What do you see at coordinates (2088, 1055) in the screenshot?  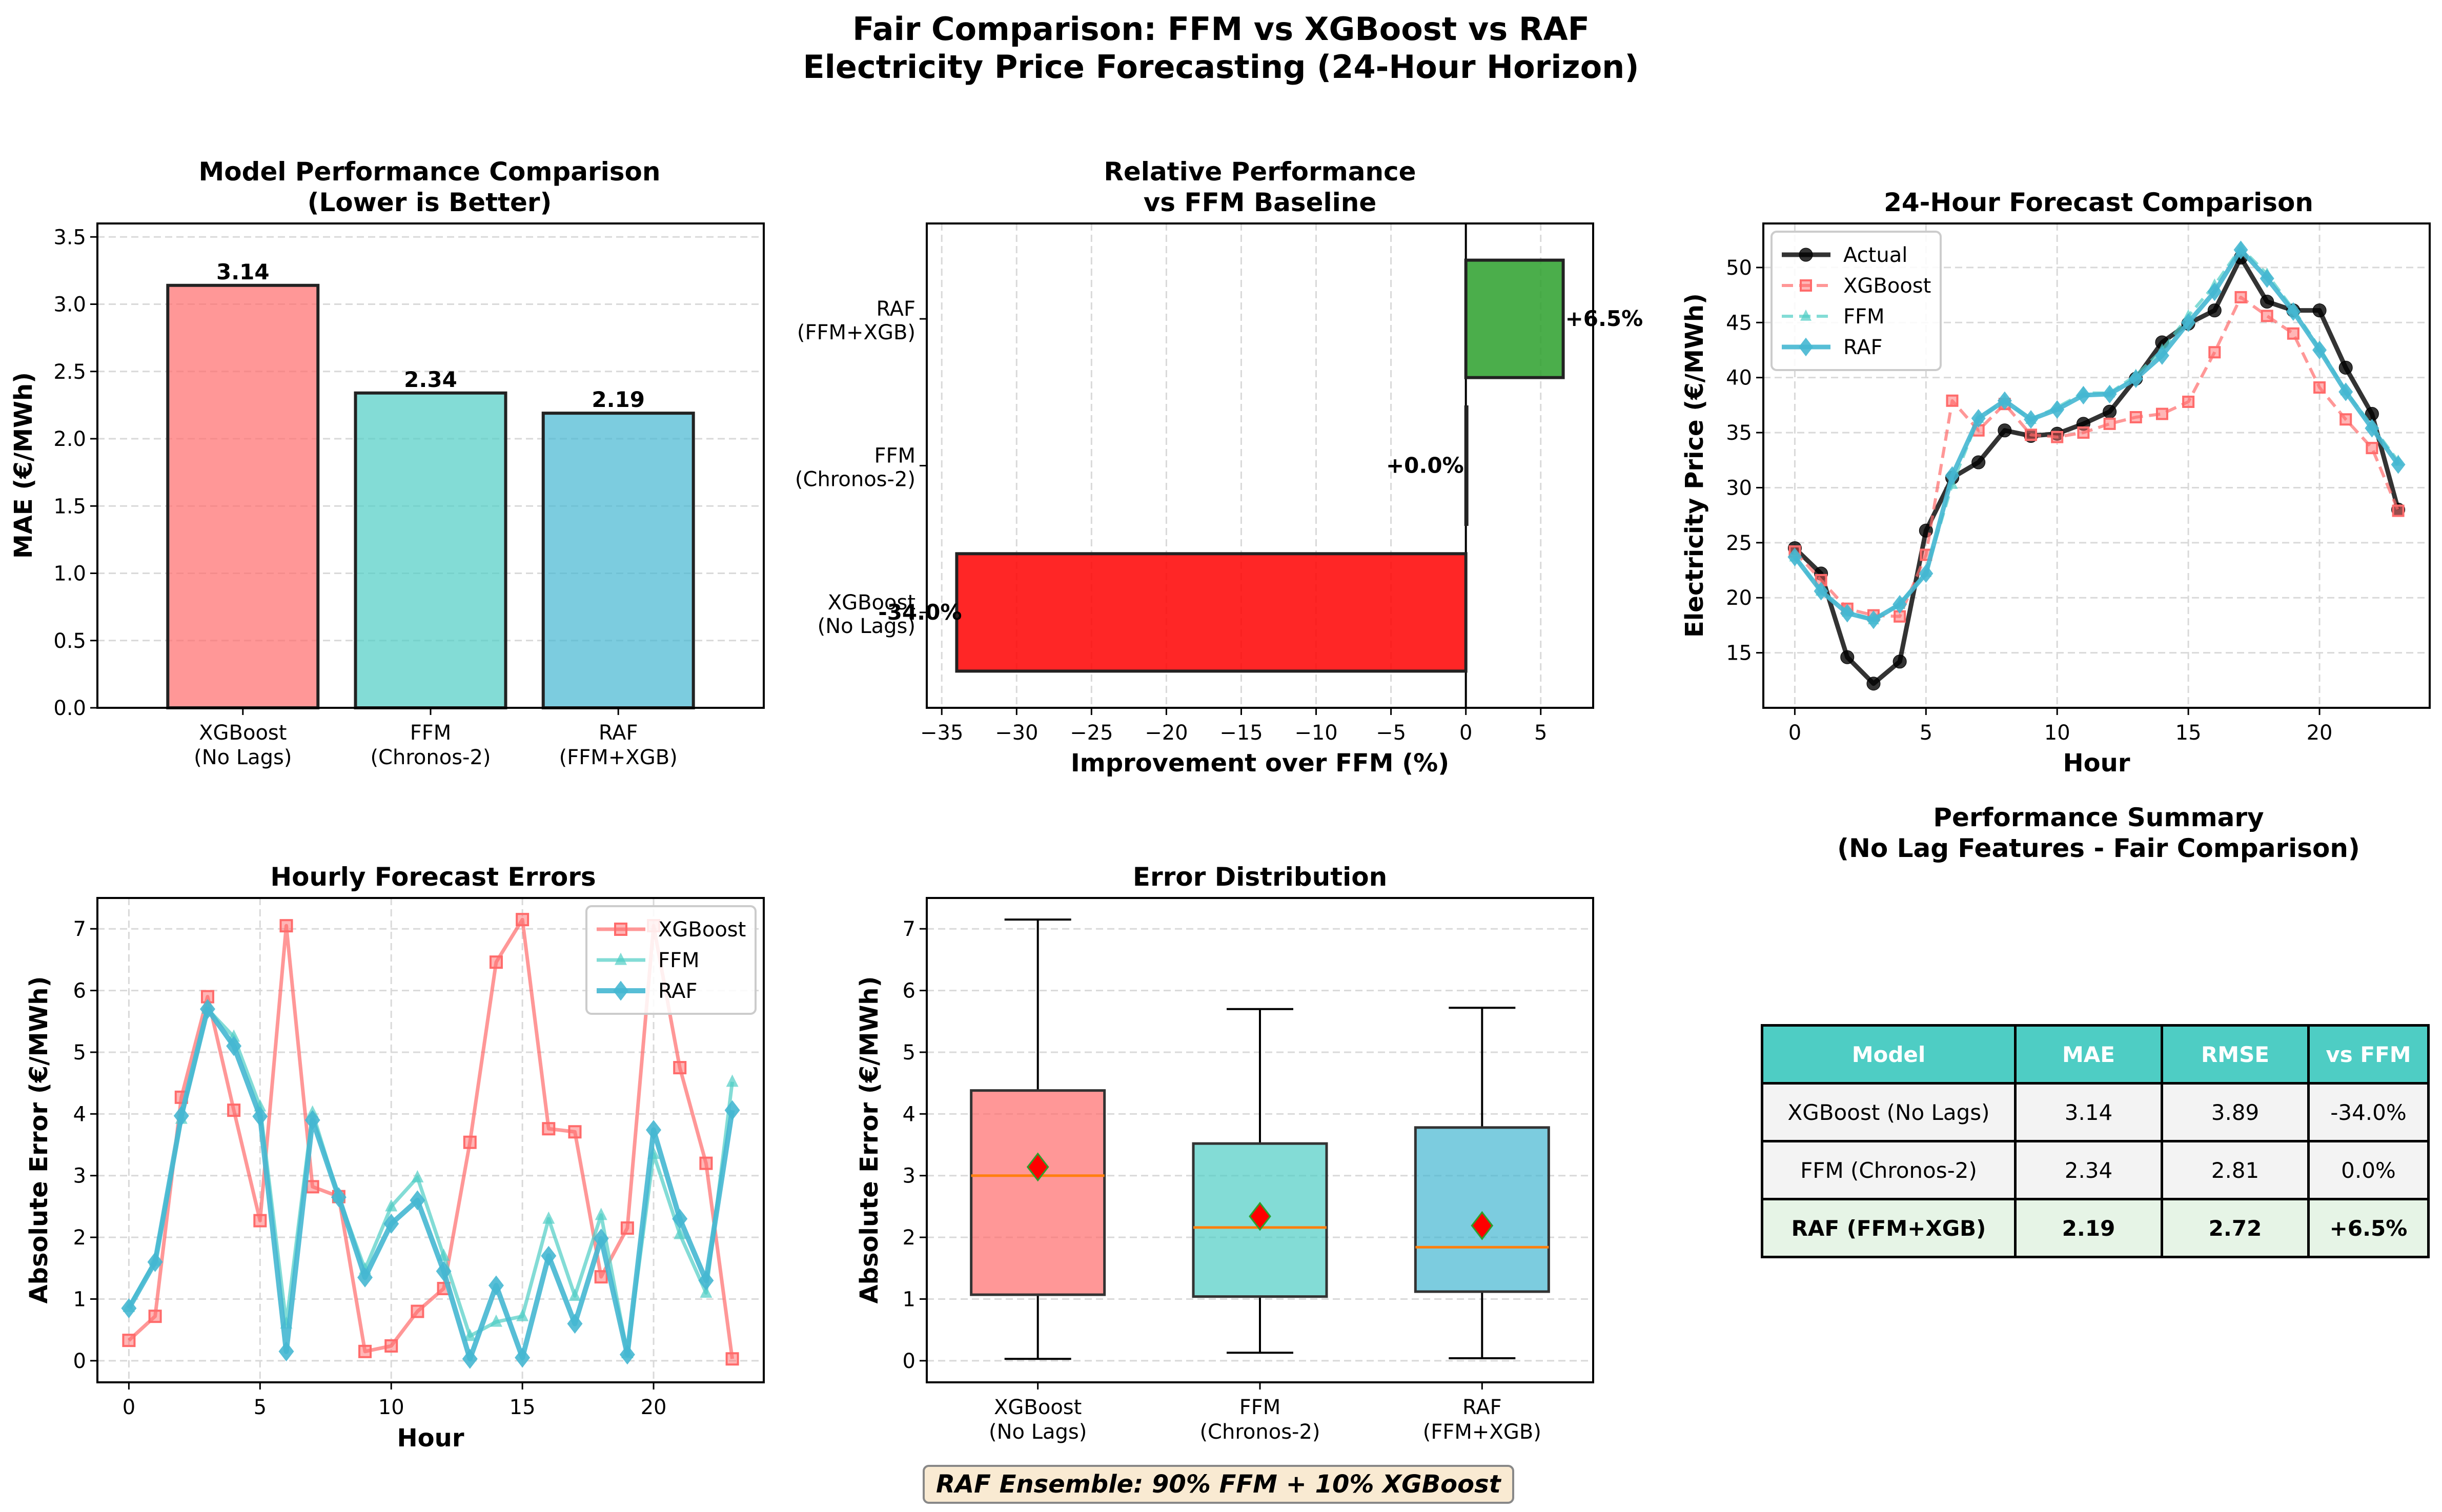 I see `table-header-mae: MAE` at bounding box center [2088, 1055].